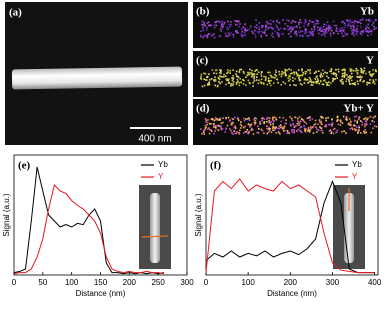 This screenshot has width=386, height=310. Describe the element at coordinates (24, 166) in the screenshot. I see `panel-label: (e)` at that location.